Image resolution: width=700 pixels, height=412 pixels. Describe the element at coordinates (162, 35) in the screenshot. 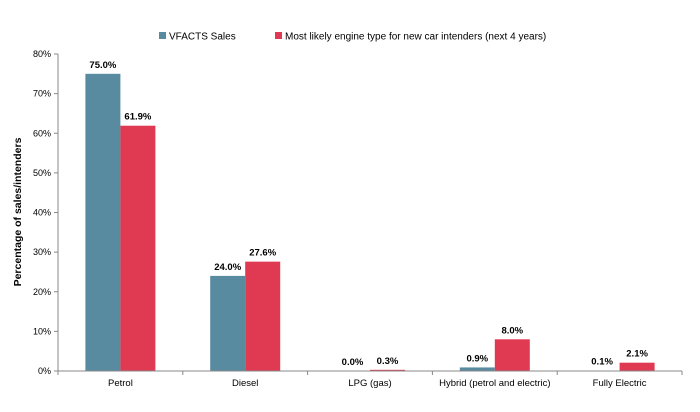

I see `legend-swatch-vfacts-sales` at that location.